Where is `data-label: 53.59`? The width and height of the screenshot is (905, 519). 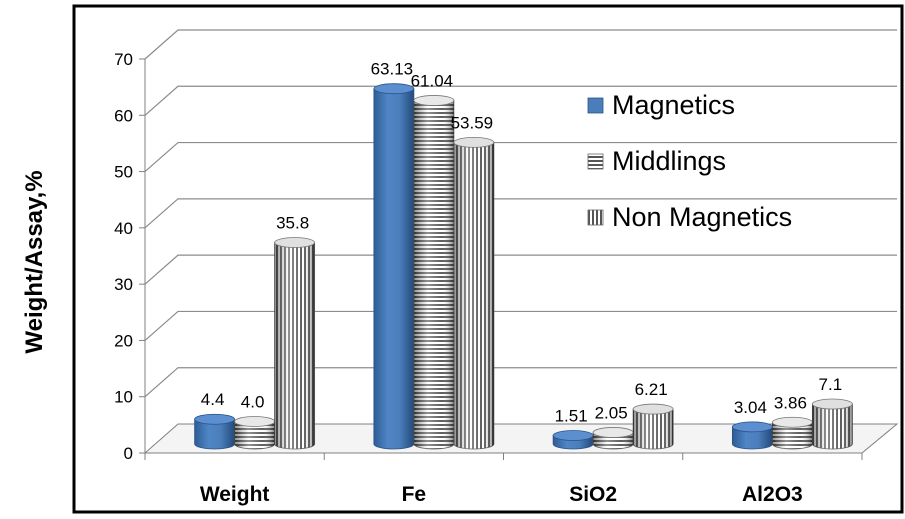
data-label: 53.59 is located at coordinates (472, 122).